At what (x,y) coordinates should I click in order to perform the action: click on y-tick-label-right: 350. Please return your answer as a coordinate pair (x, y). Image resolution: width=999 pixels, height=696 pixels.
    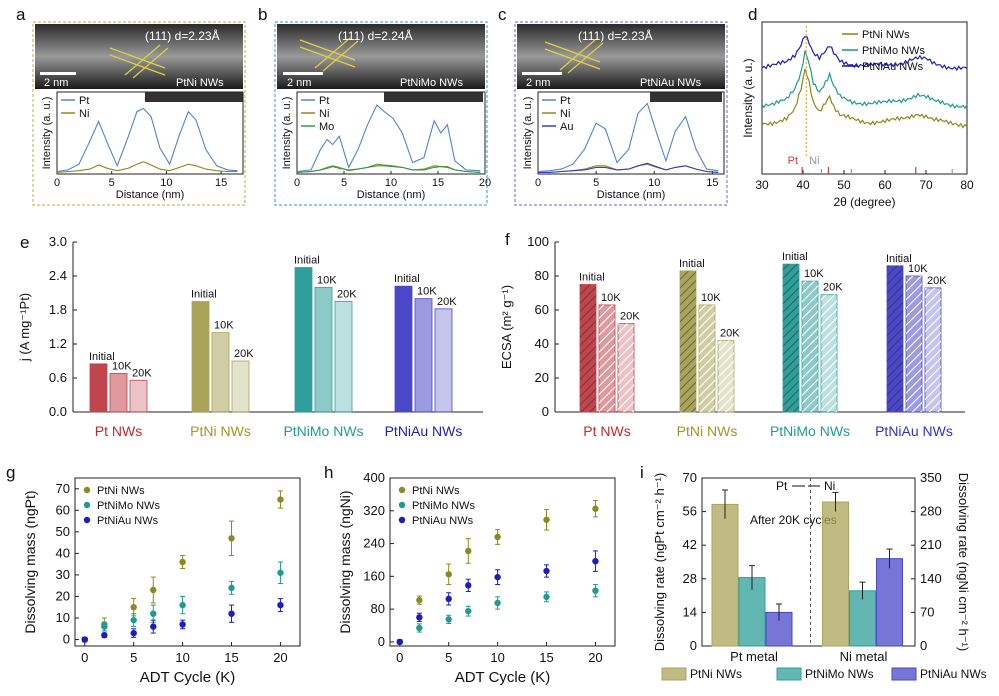
    Looking at the image, I should click on (931, 477).